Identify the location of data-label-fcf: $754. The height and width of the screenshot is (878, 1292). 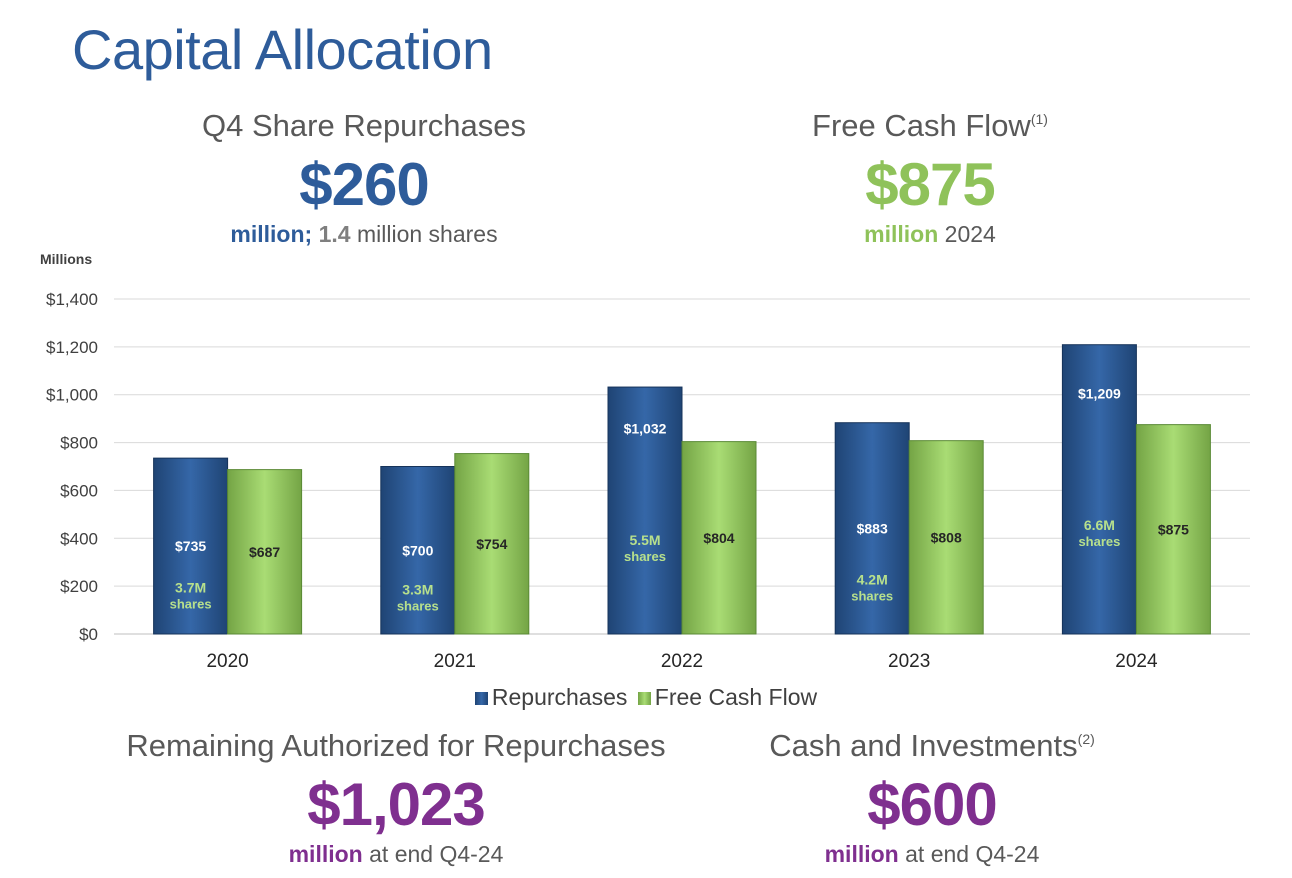
(491, 544).